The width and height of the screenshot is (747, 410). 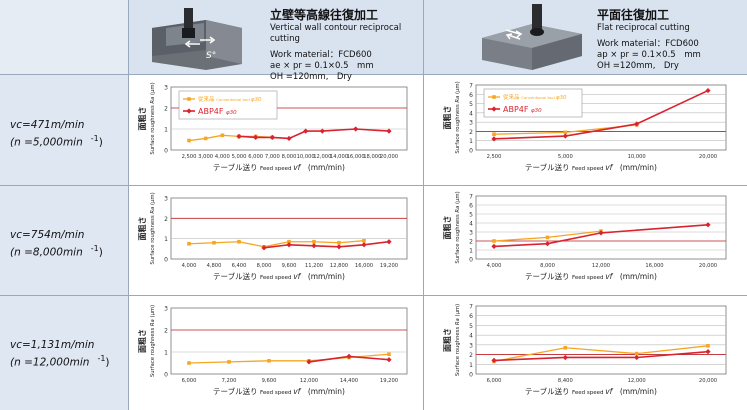 What do you see at coordinates (50, 362) in the screenshot?
I see `row-3-n: (n =12,000min` at bounding box center [50, 362].